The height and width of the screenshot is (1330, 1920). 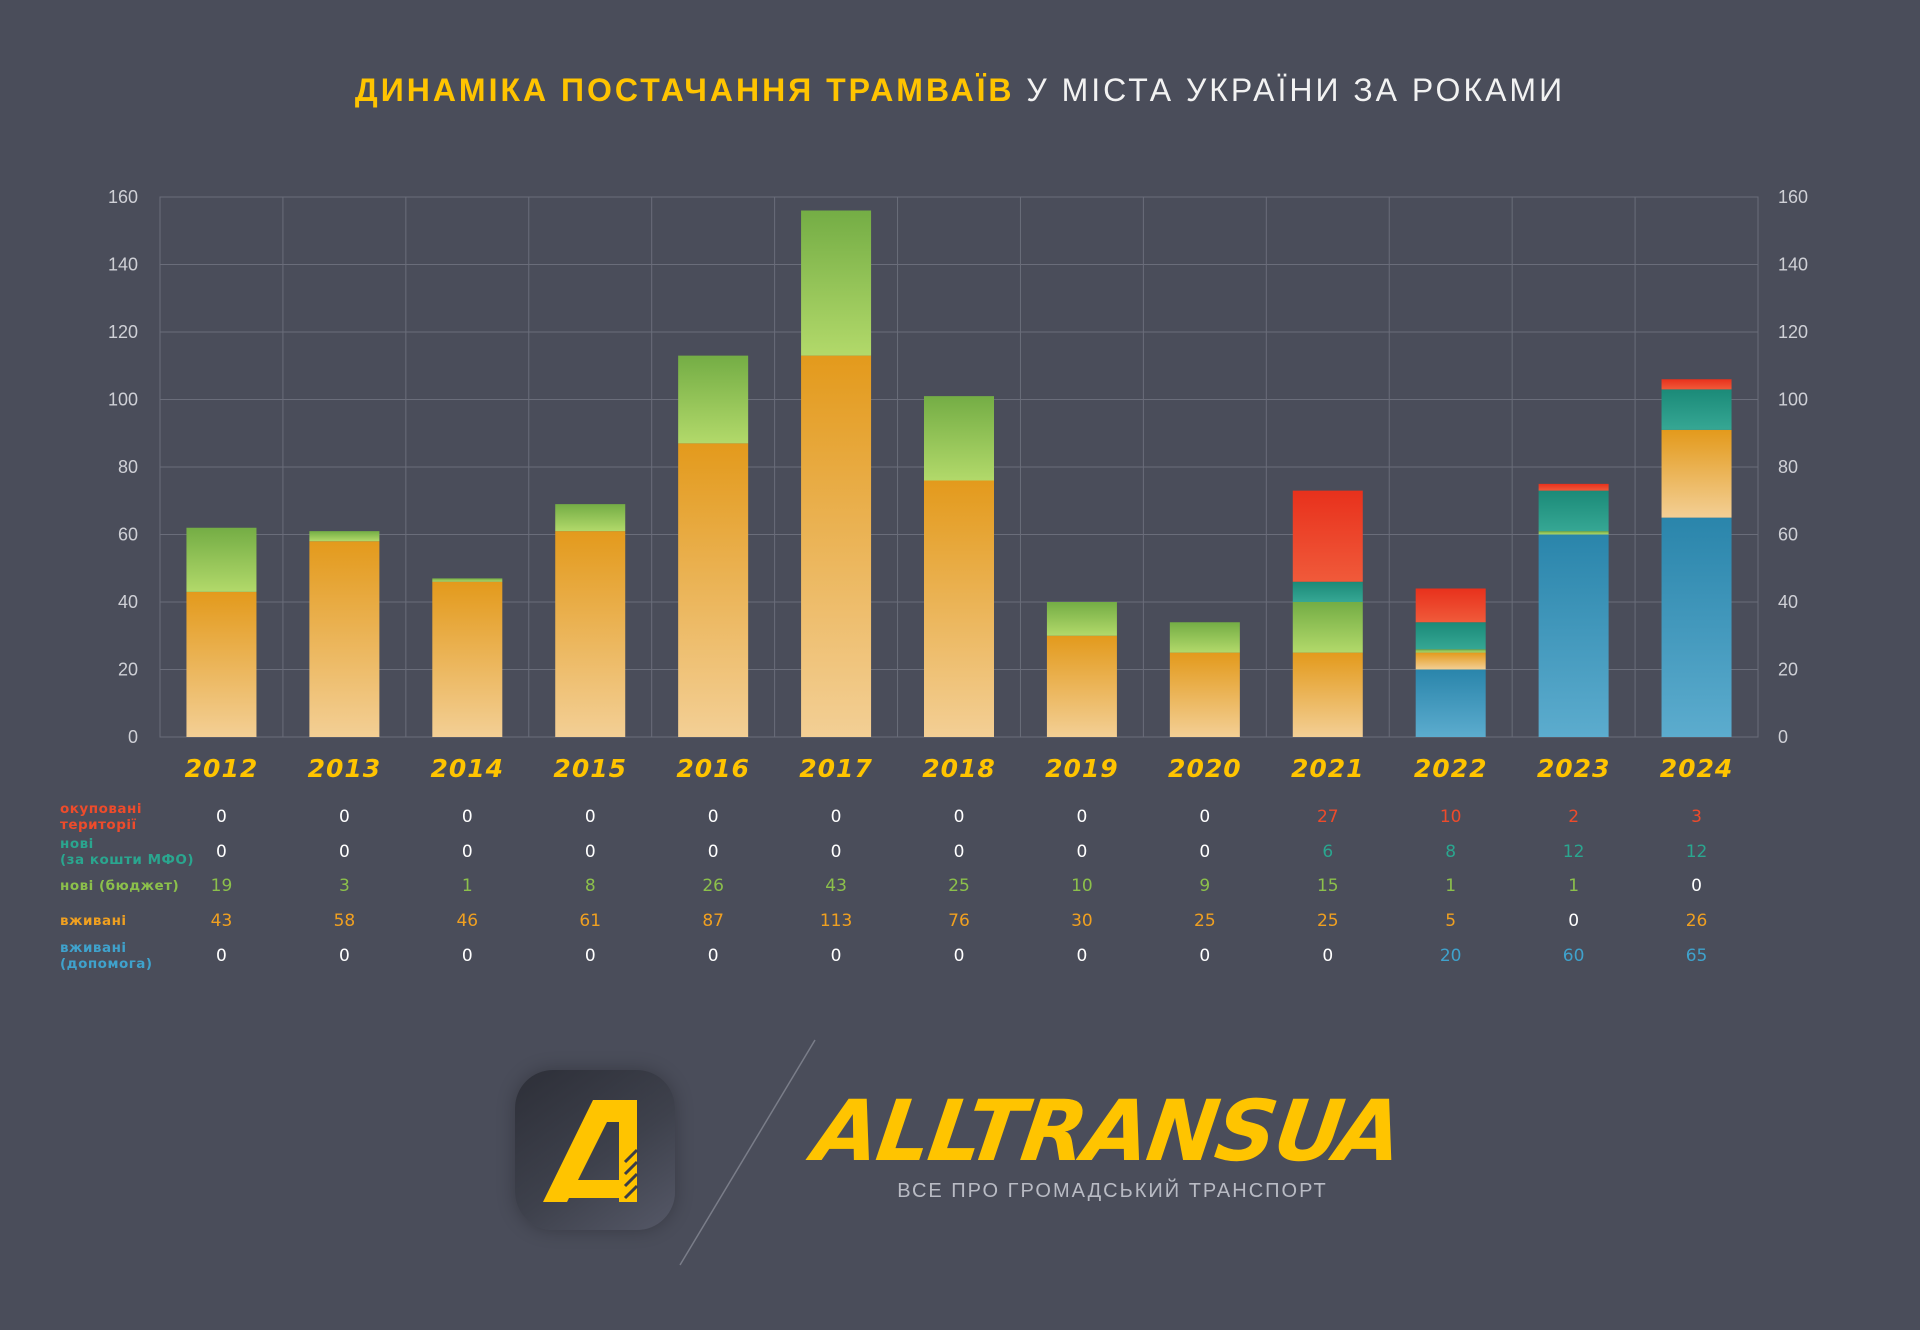 I want to click on bar-new_mfo-2023, so click(x=1573, y=511).